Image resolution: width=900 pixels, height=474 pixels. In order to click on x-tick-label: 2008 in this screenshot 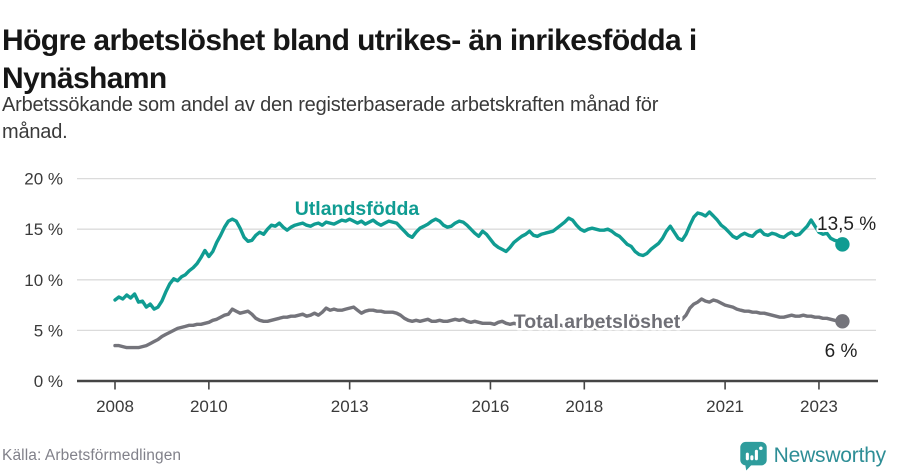, I will do `click(115, 406)`.